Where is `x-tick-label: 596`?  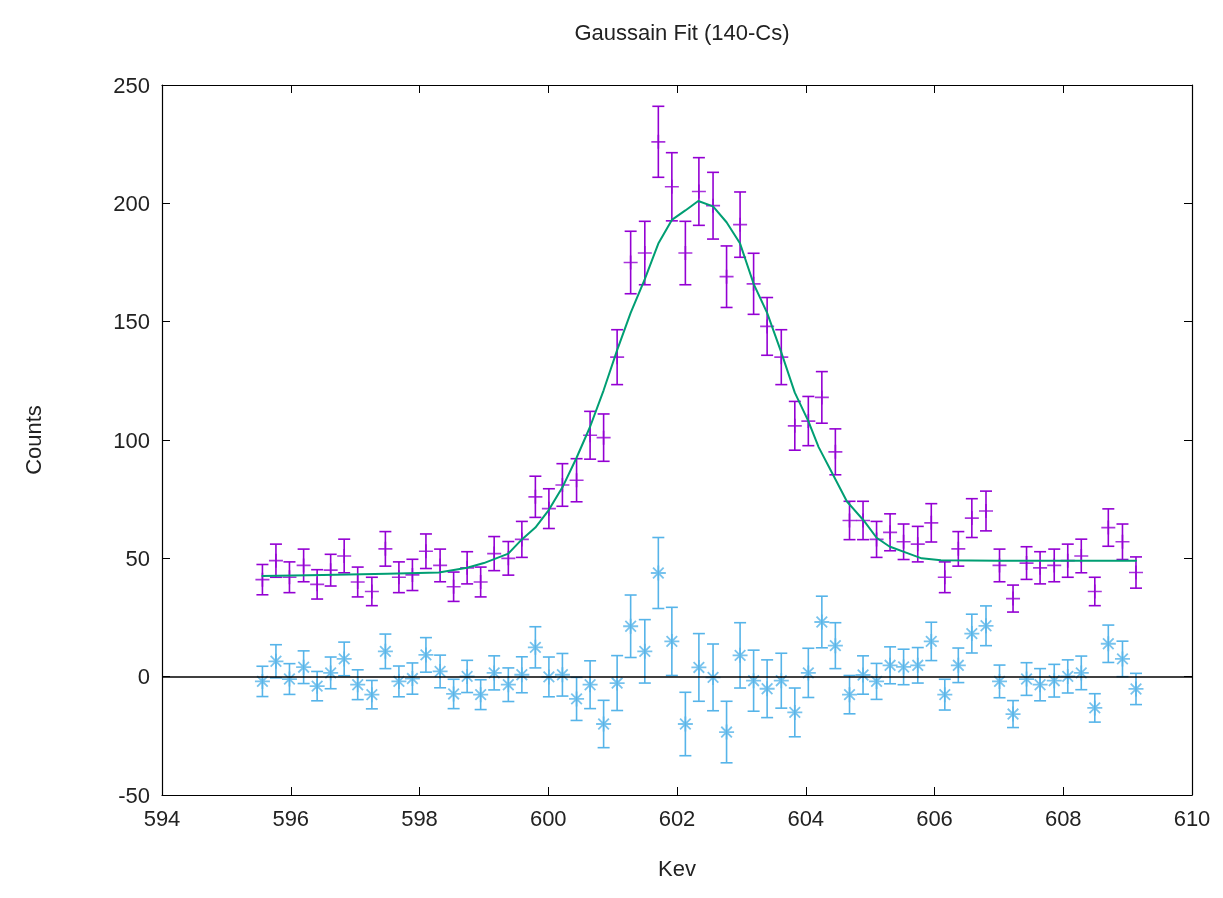 x-tick-label: 596 is located at coordinates (291, 818).